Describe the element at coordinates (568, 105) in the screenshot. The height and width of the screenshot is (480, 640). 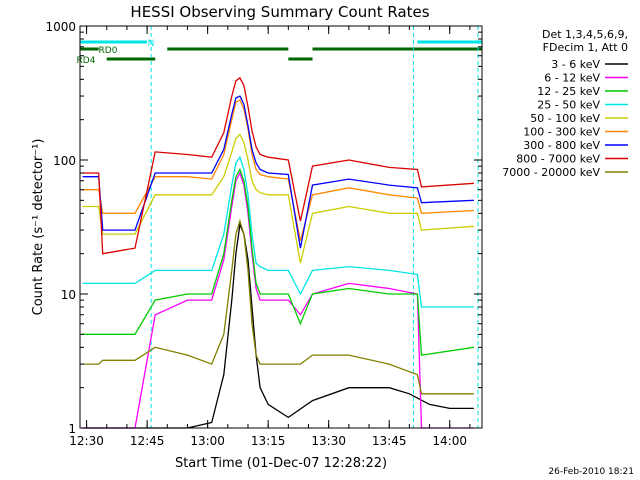
I see `legend-item-label: 25 - 50 keV` at that location.